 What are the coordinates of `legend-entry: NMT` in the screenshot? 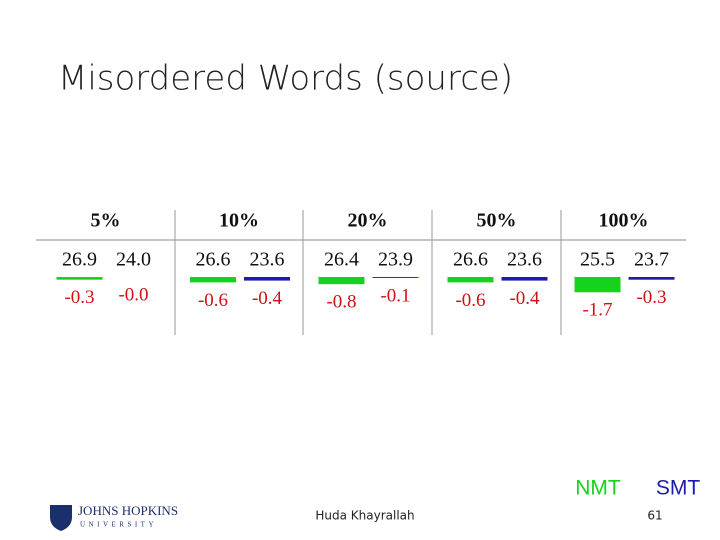 It's located at (598, 488).